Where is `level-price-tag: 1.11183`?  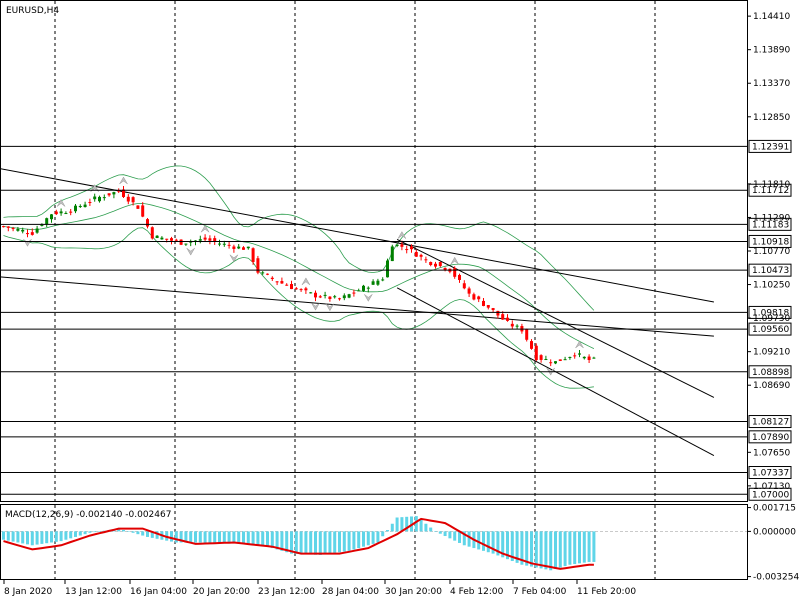
level-price-tag: 1.11183 is located at coordinates (770, 224).